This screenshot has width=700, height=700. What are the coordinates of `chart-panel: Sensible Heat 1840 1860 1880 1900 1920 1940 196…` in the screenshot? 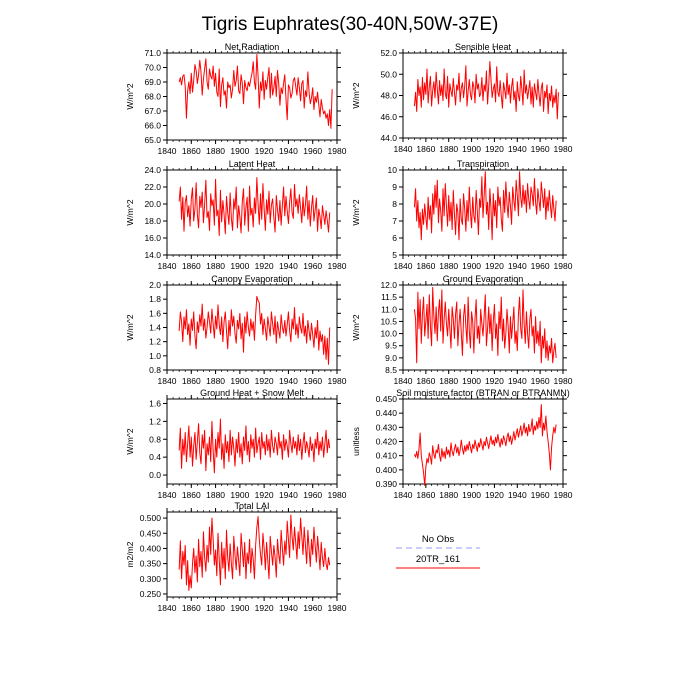 It's located at (462, 98).